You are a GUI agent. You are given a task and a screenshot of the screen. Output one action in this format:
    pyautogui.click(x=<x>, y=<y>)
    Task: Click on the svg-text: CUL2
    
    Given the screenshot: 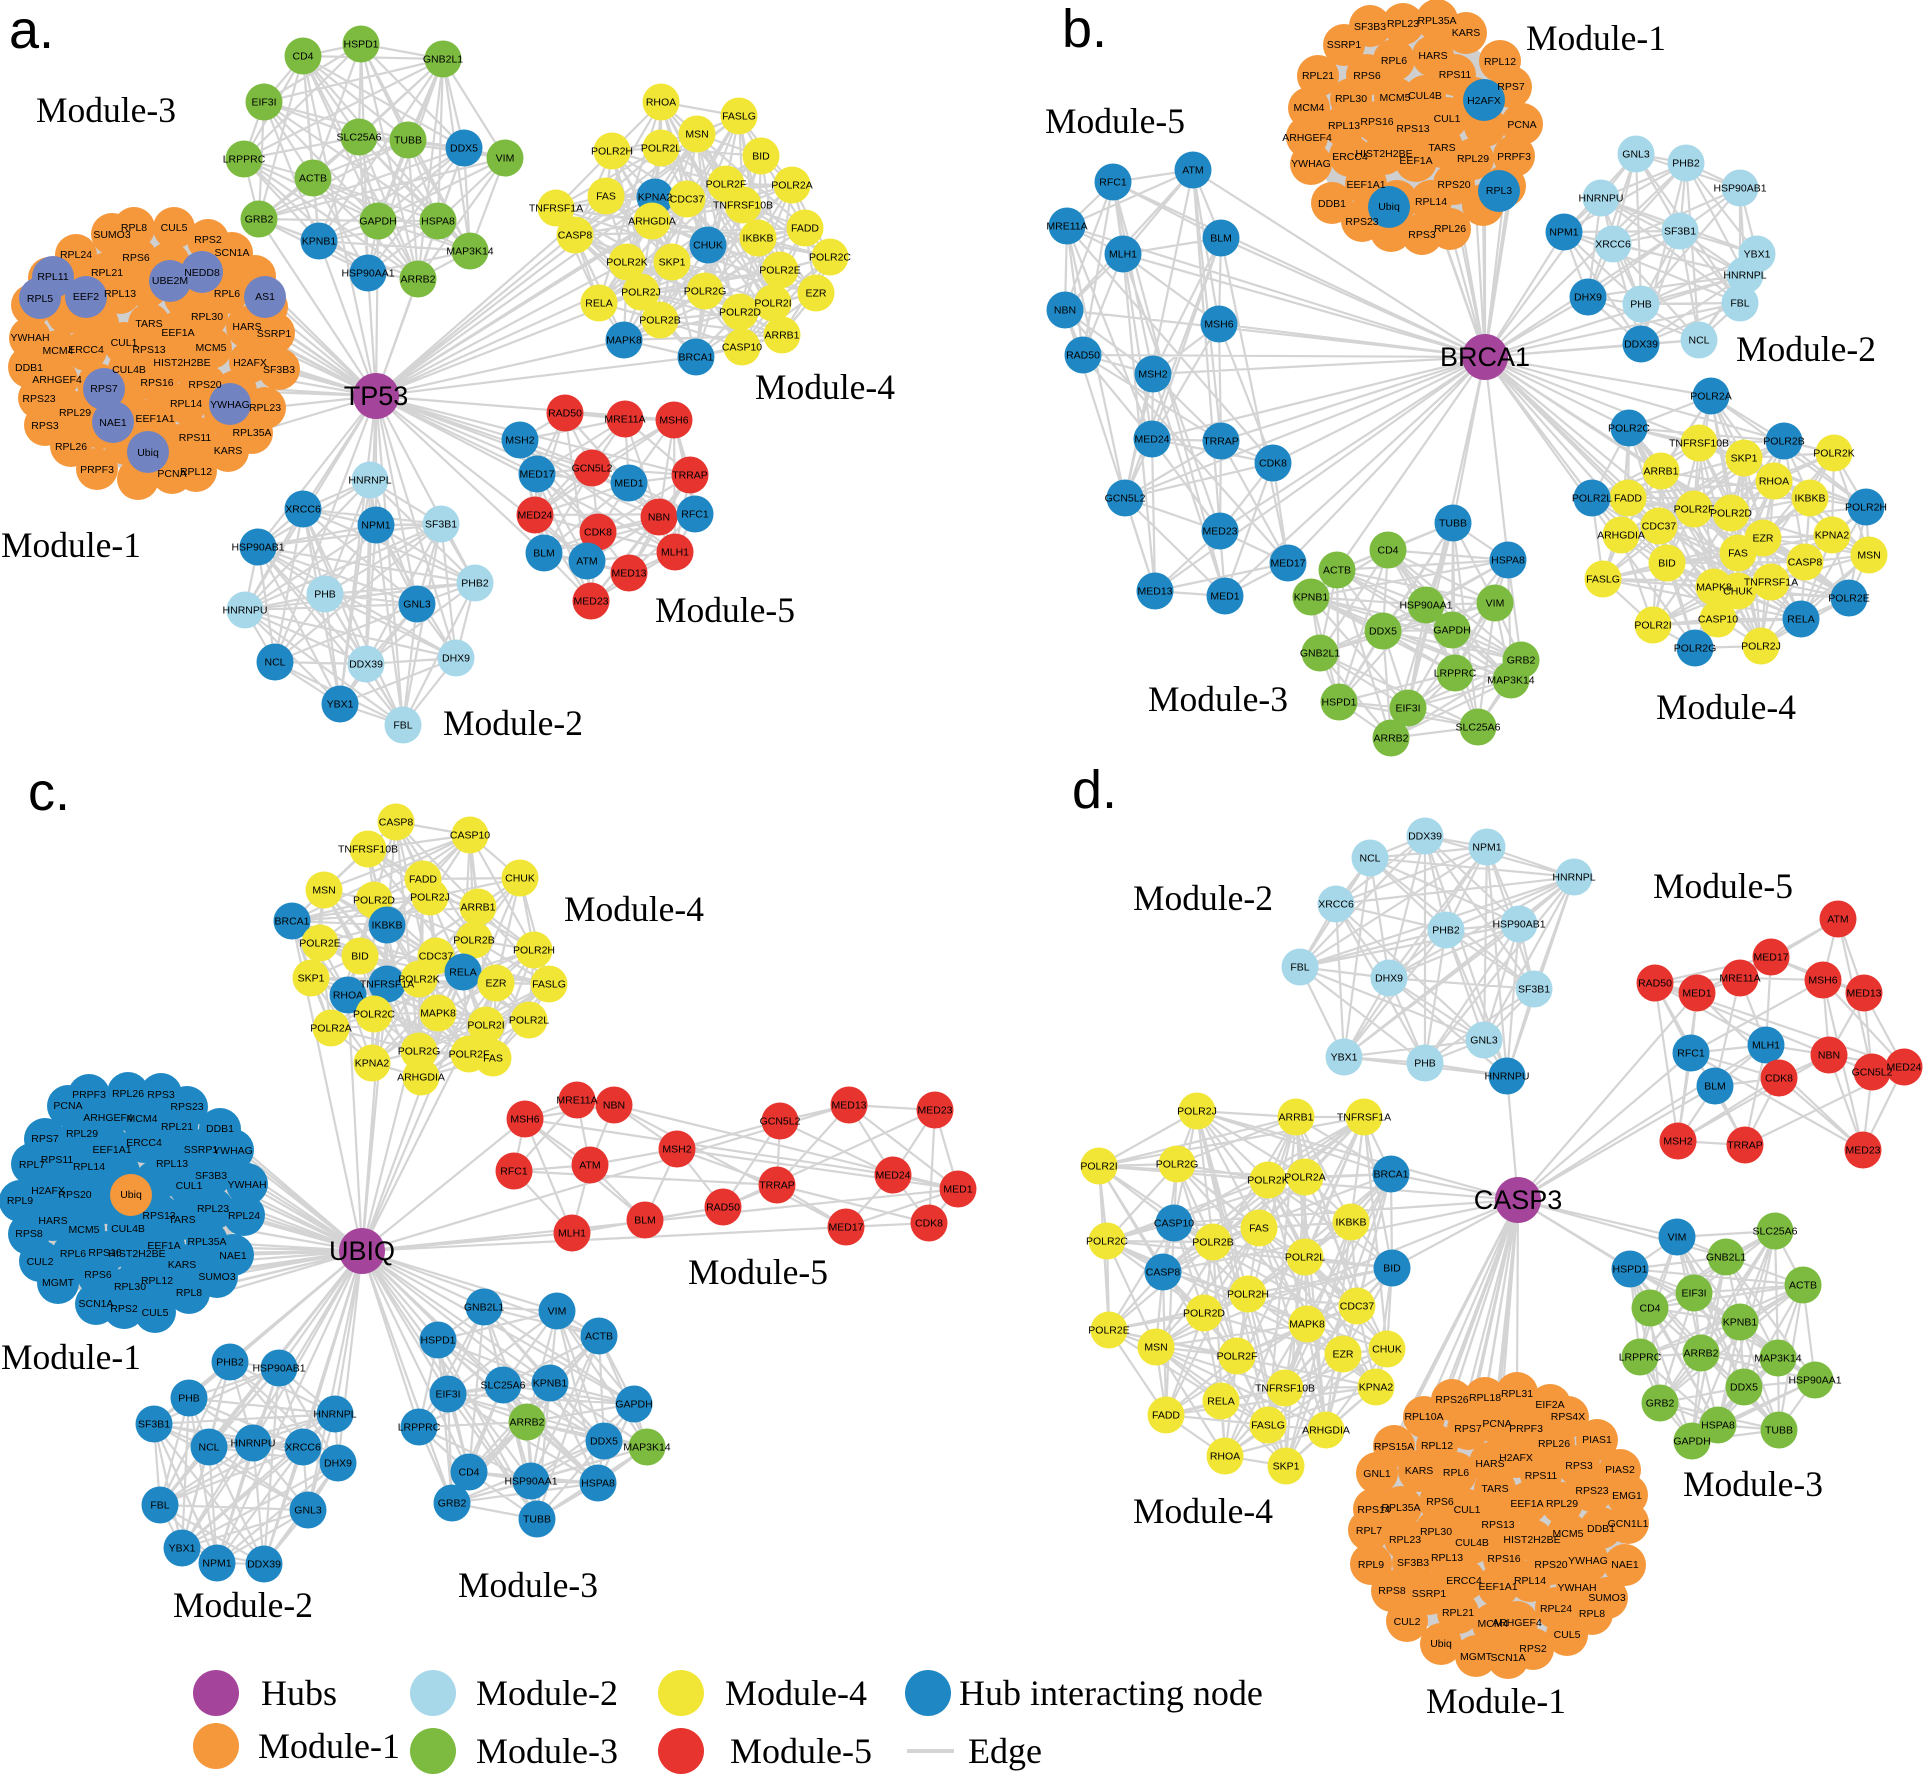 What is the action you would take?
    pyautogui.click(x=40, y=1262)
    